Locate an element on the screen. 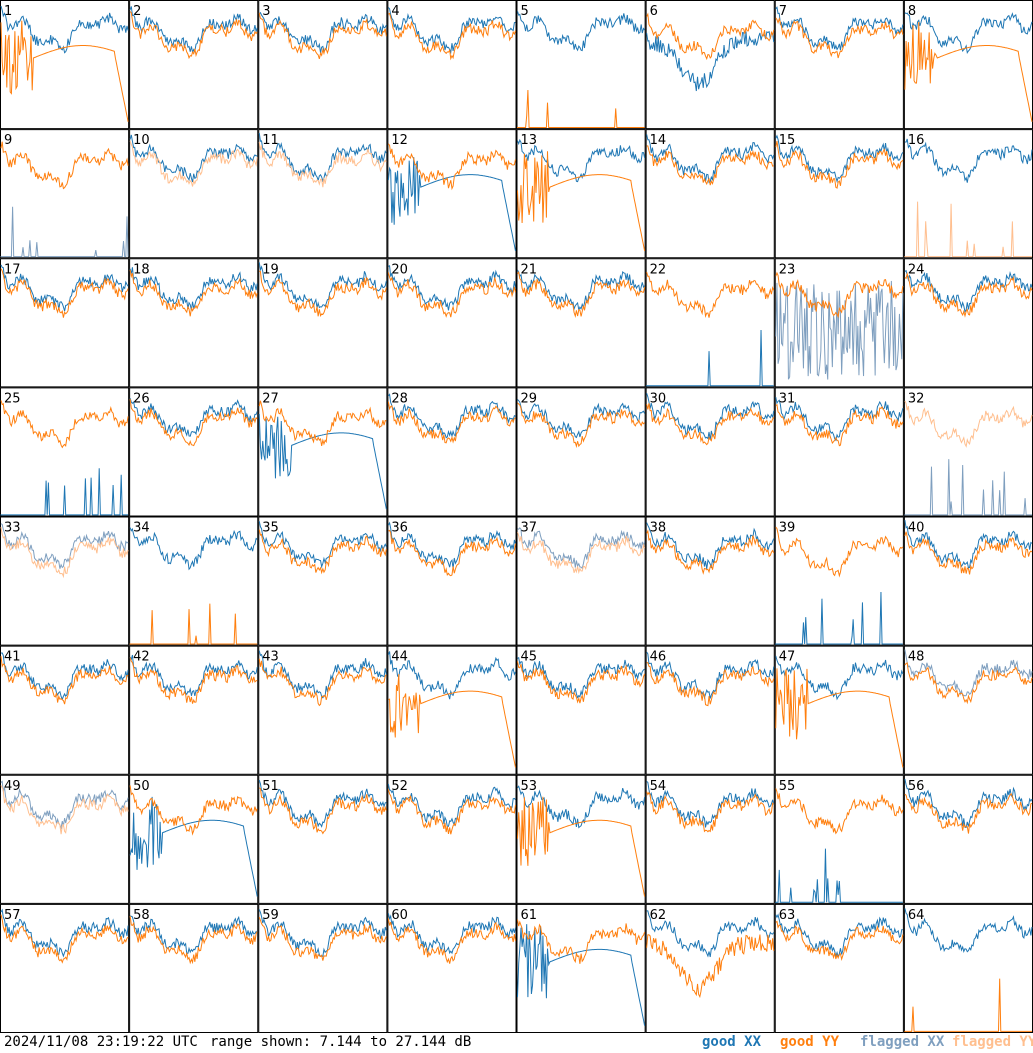  panel-label: 11 is located at coordinates (270, 140).